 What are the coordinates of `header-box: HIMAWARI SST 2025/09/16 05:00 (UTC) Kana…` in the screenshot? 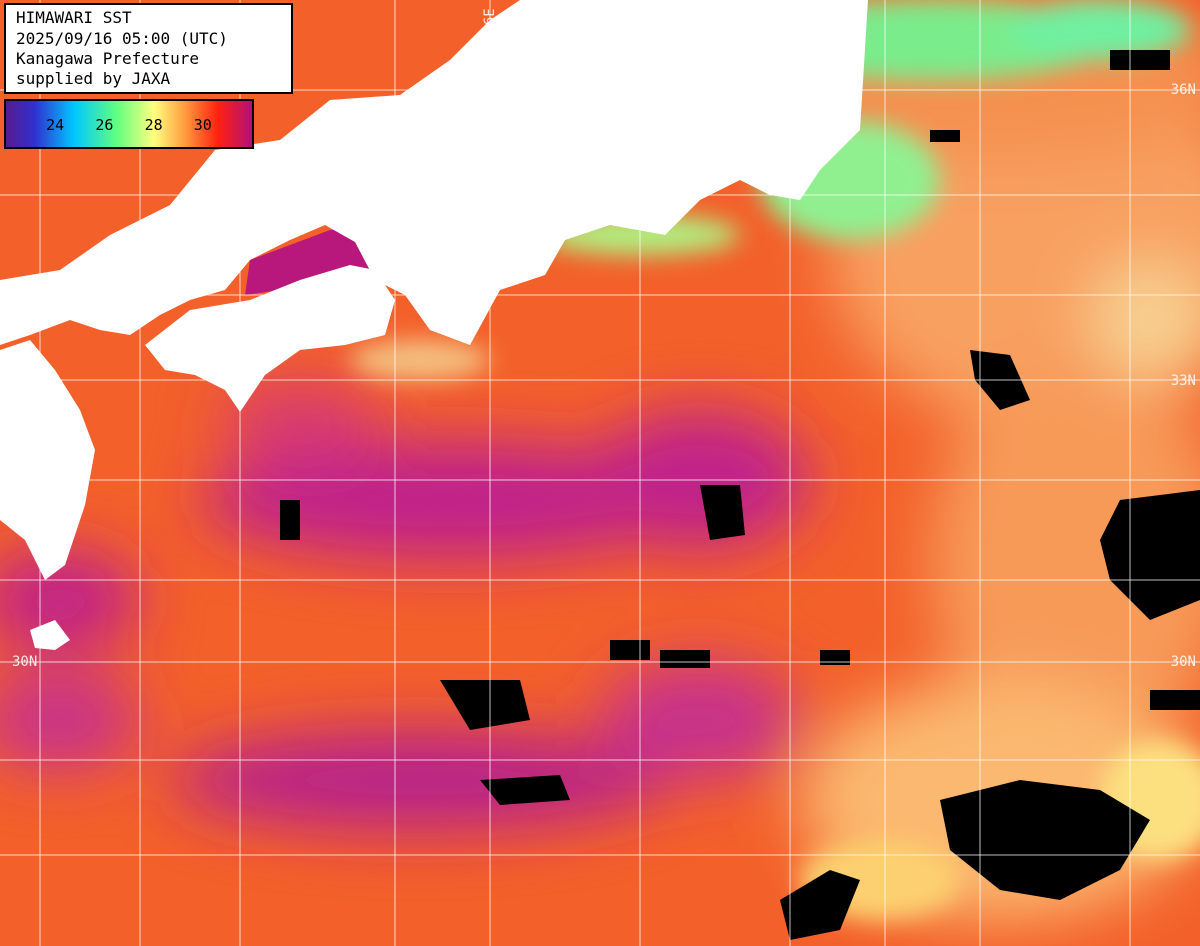 It's located at (148, 48).